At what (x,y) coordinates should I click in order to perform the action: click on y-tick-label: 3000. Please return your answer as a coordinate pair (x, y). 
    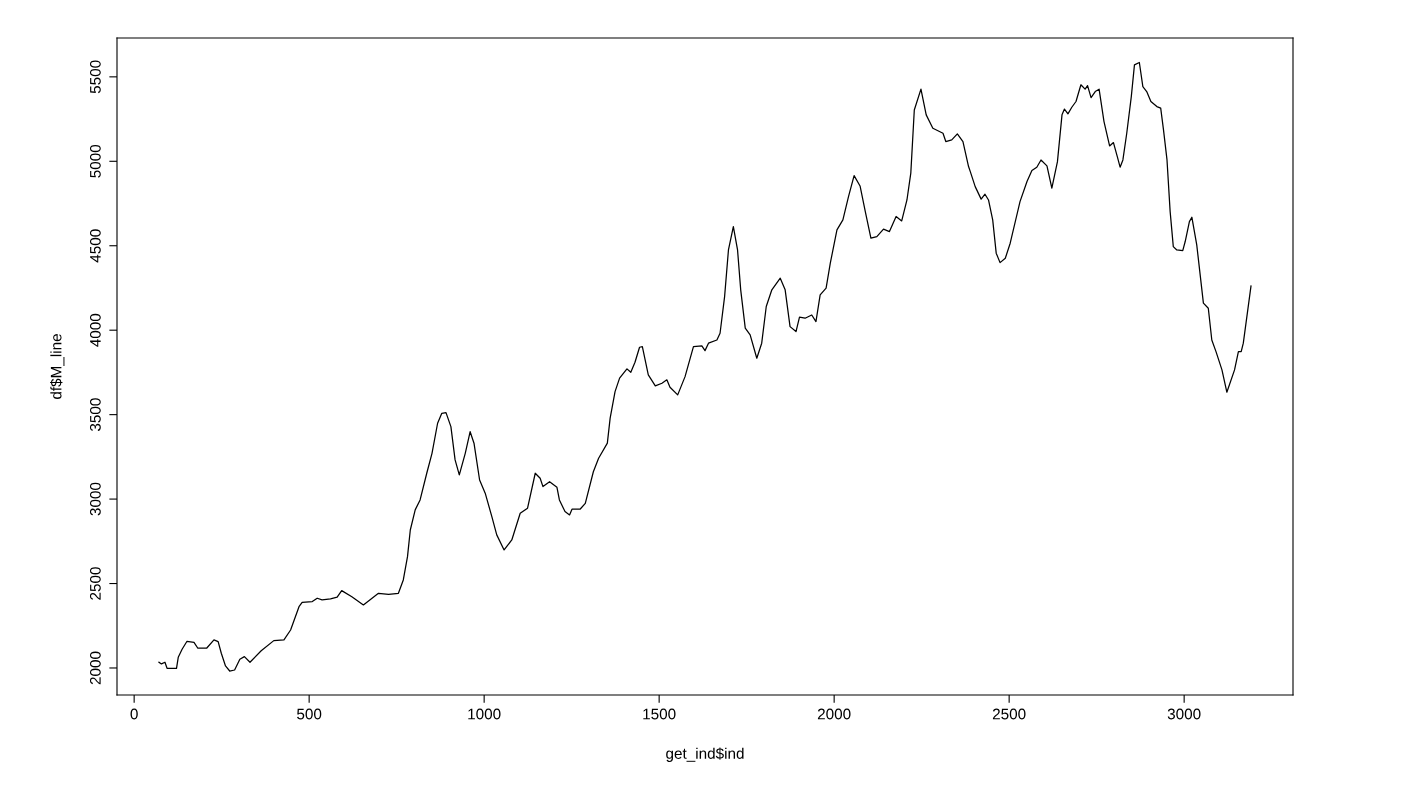
    Looking at the image, I should click on (95, 499).